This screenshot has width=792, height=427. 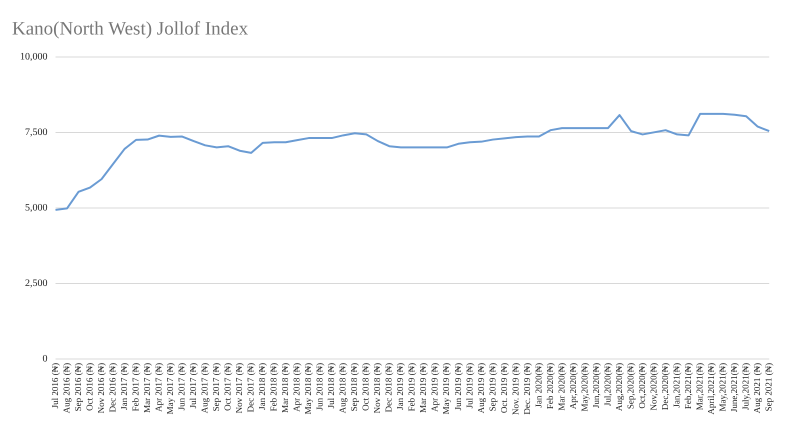 I want to click on x-tick-label: Nov 2017 (₦), so click(x=239, y=388).